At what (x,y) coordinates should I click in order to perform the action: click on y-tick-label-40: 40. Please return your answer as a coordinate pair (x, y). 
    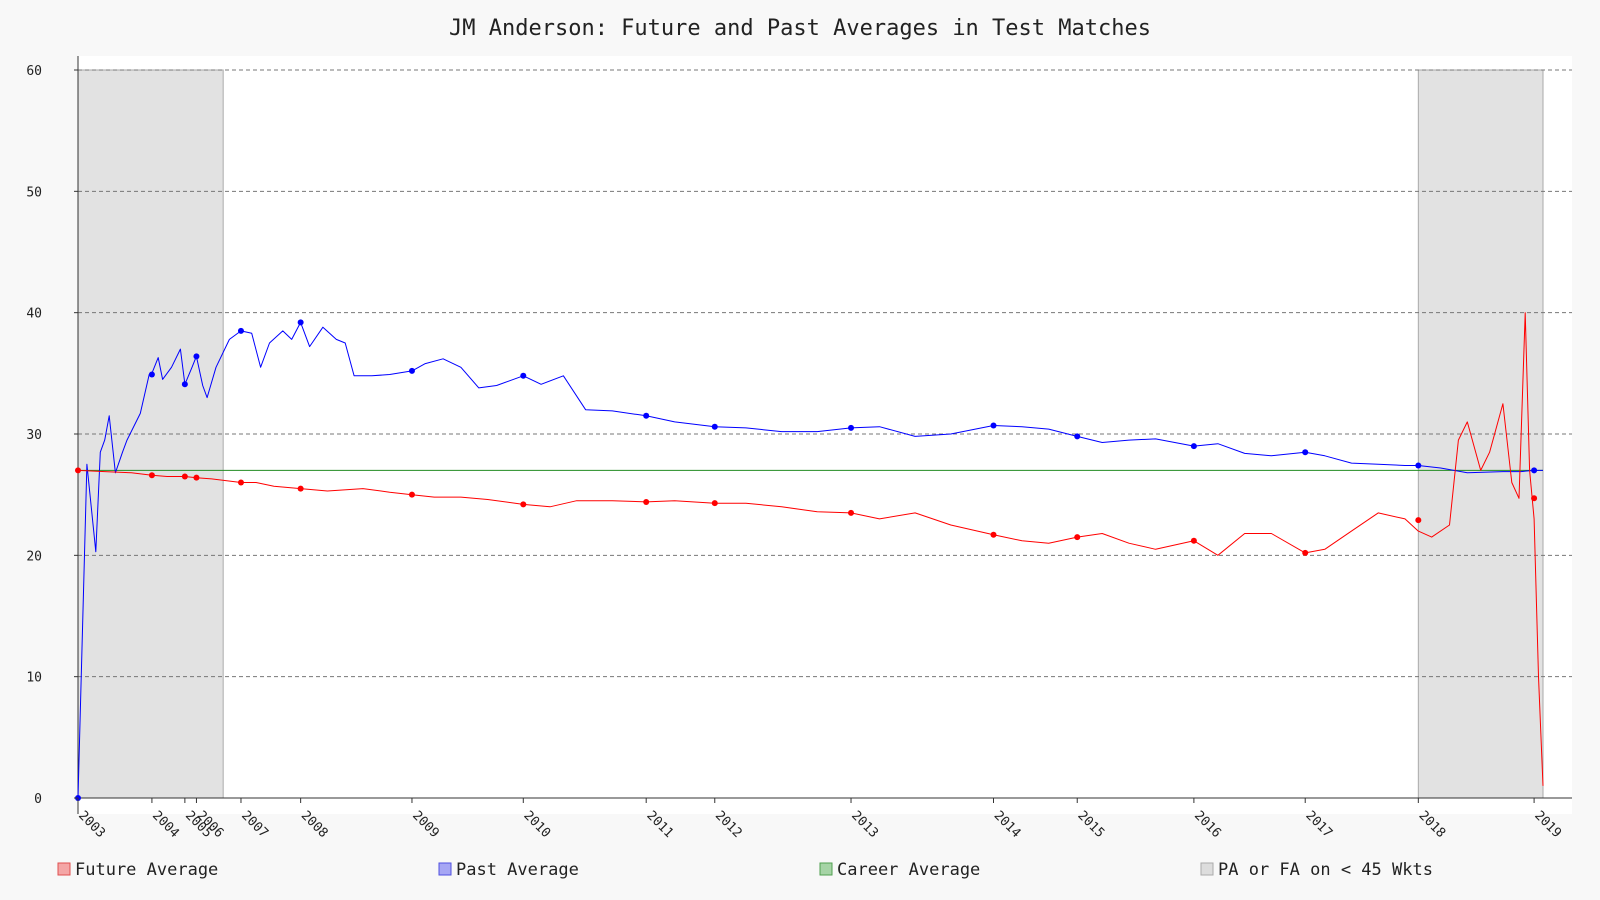
    Looking at the image, I should click on (34, 314).